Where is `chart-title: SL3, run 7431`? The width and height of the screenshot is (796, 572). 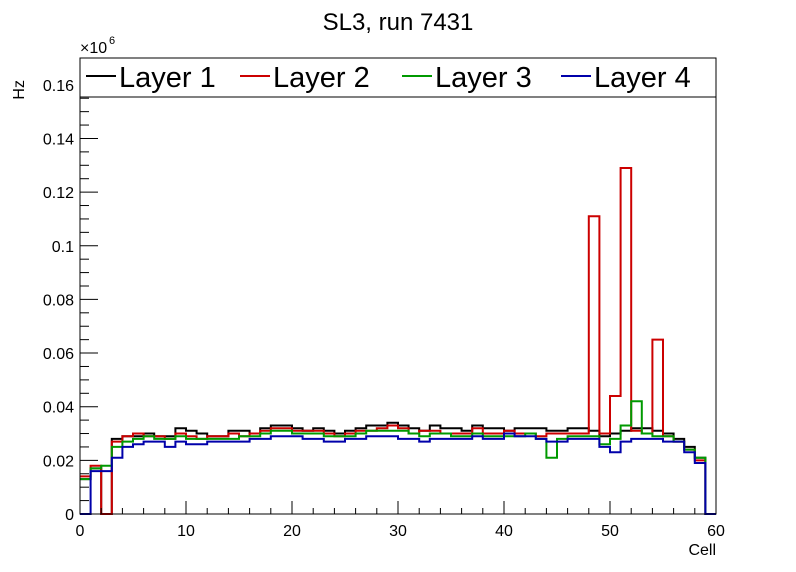 chart-title: SL3, run 7431 is located at coordinates (398, 22).